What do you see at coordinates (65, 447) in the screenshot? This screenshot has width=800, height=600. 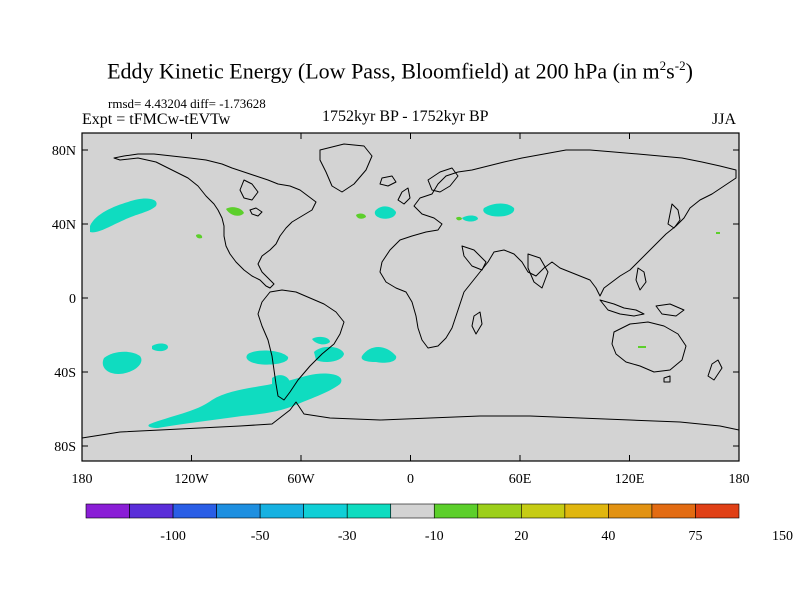 I see `lat-tick-label: 80S` at bounding box center [65, 447].